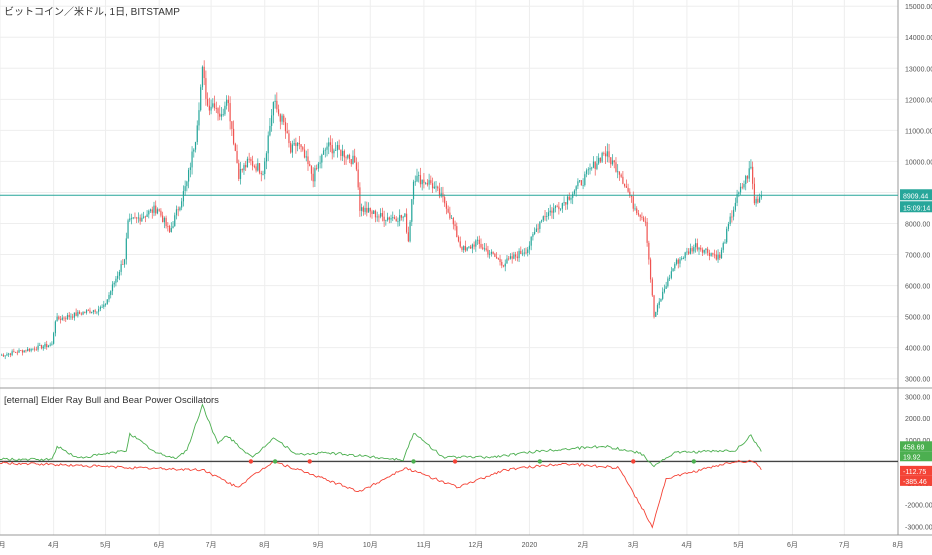 The image size is (932, 555). Describe the element at coordinates (381, 494) in the screenshot. I see `bear-power-line` at that location.